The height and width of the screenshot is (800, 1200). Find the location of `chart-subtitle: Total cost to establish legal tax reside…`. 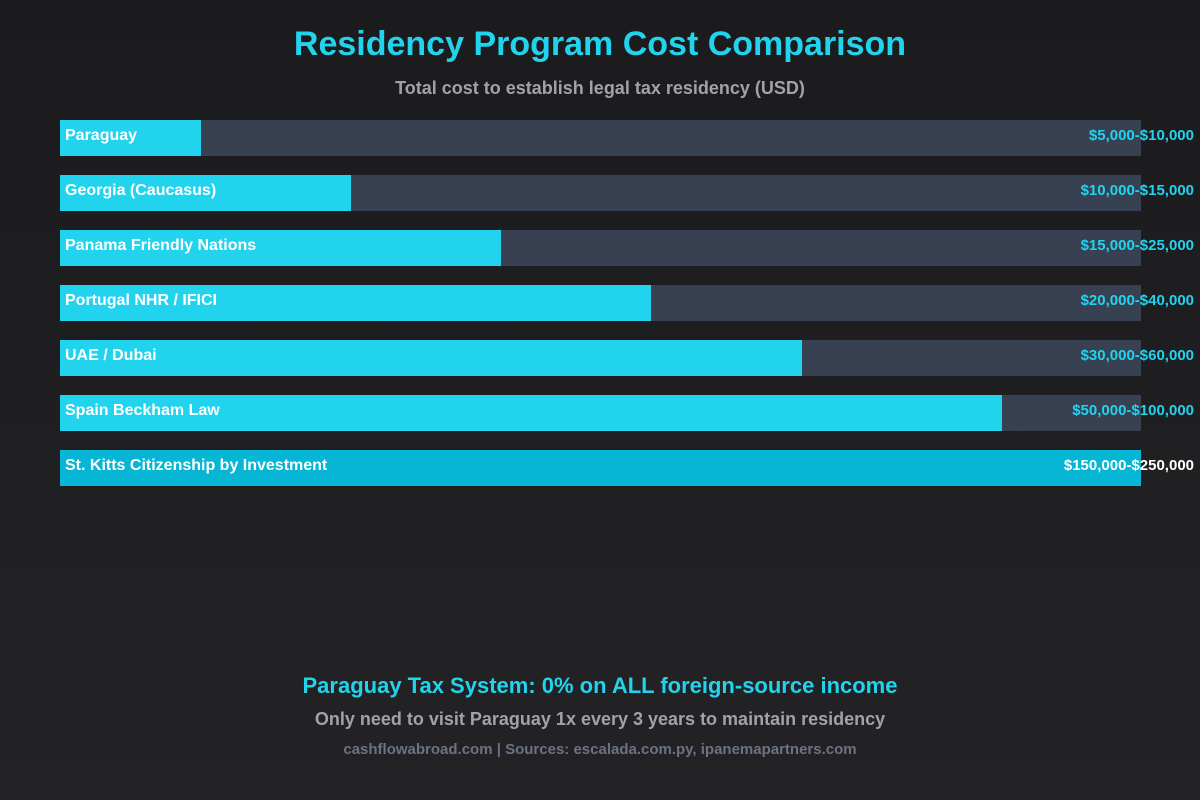

chart-subtitle: Total cost to establish legal tax reside… is located at coordinates (600, 88).